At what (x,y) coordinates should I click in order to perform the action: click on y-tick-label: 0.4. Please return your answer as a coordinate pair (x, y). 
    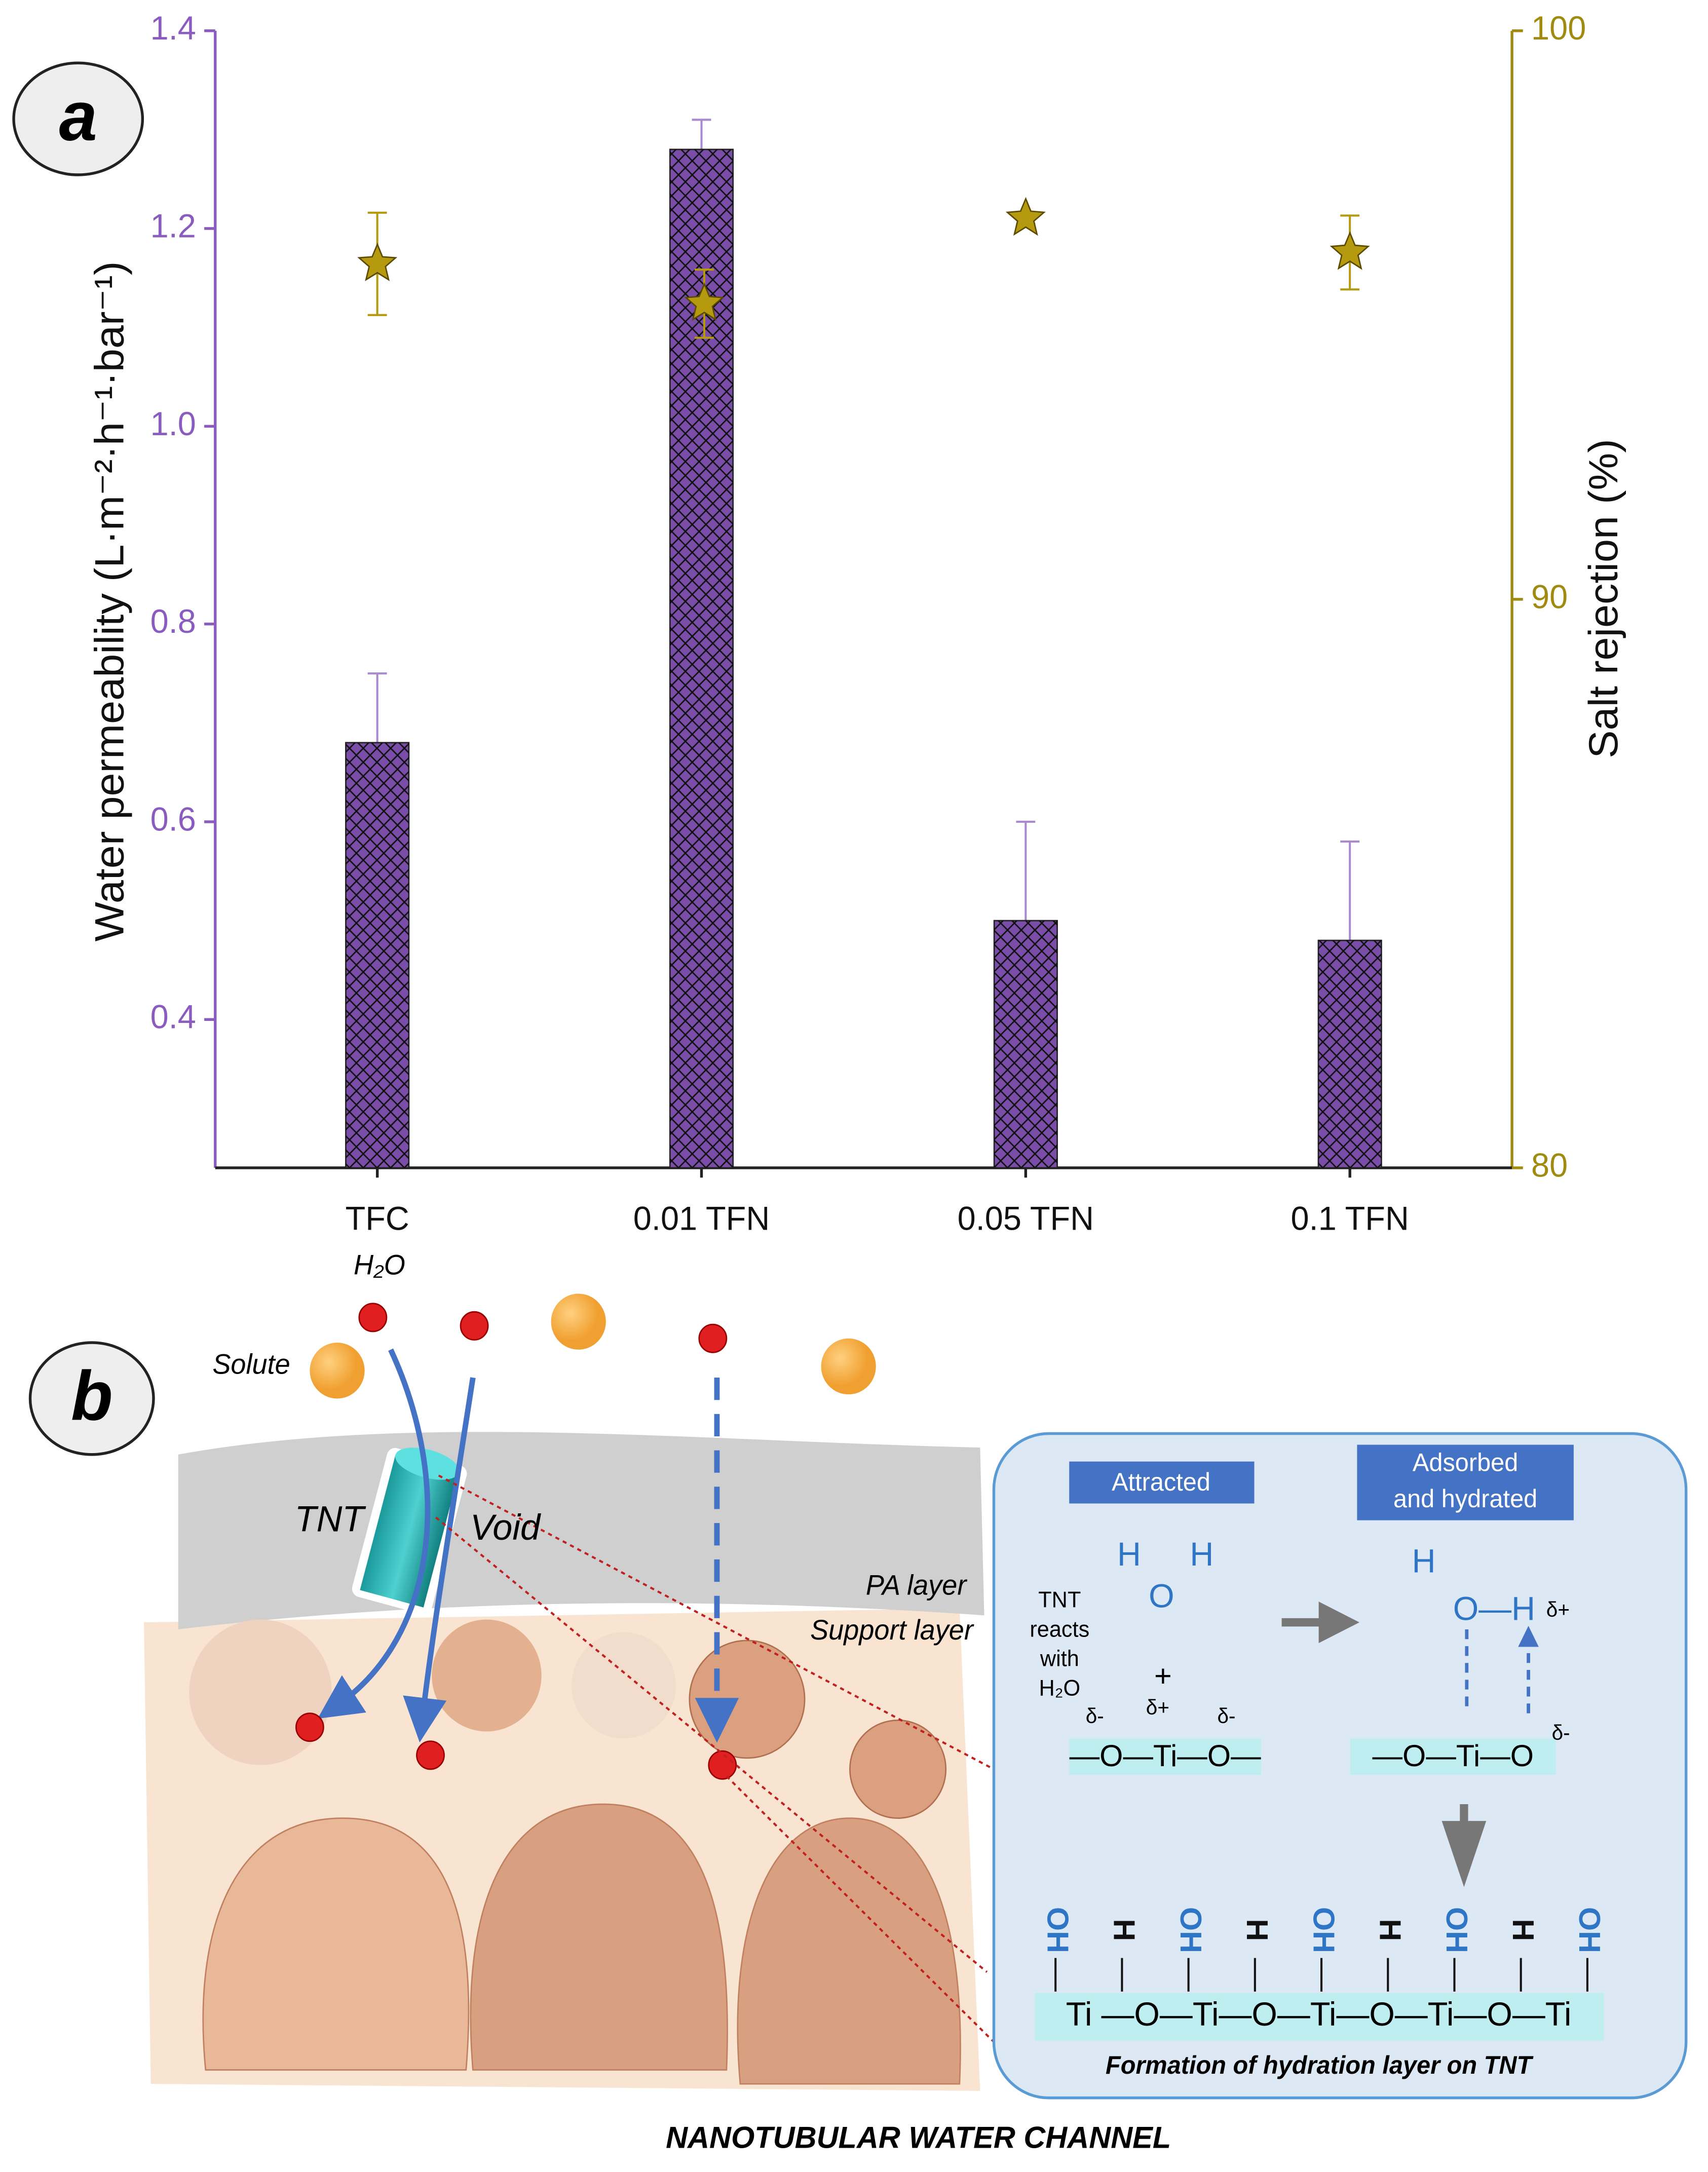
    Looking at the image, I should click on (173, 1017).